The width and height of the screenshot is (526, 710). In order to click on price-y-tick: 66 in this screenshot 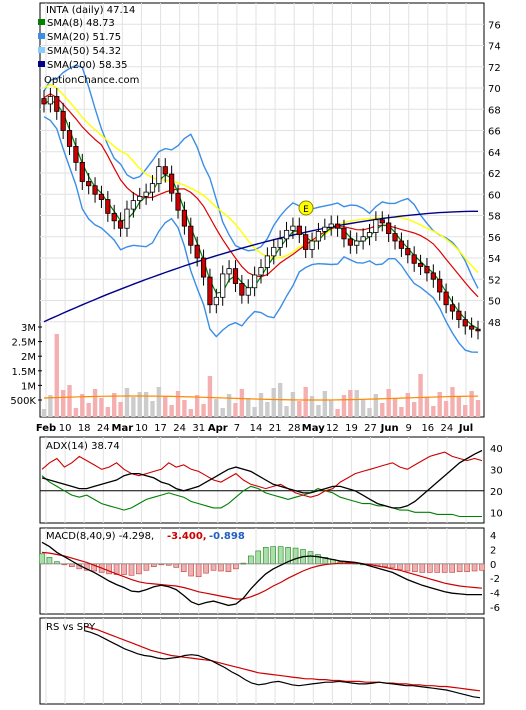, I will do `click(494, 132)`.